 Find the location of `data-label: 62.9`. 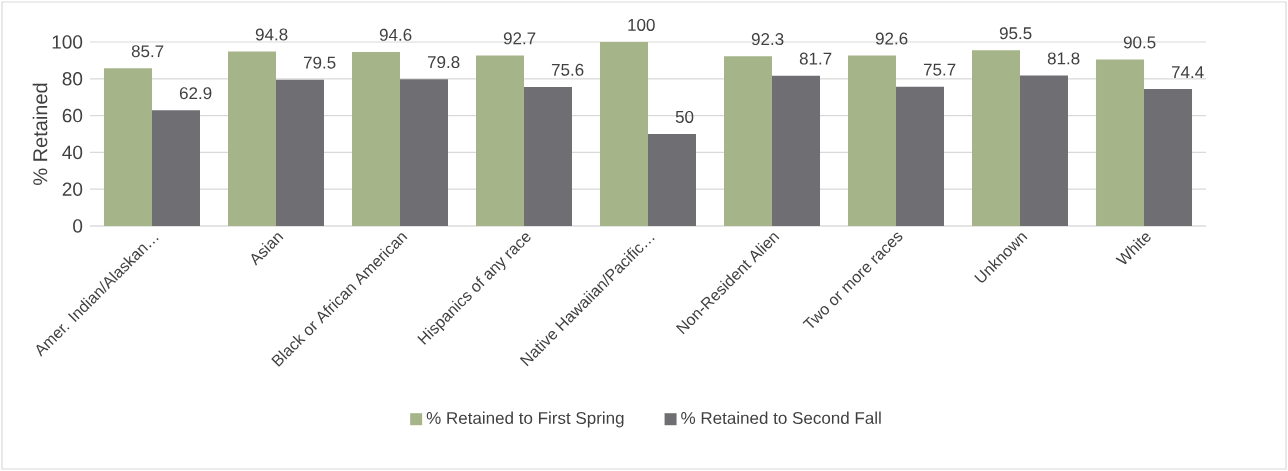

data-label: 62.9 is located at coordinates (195, 93).